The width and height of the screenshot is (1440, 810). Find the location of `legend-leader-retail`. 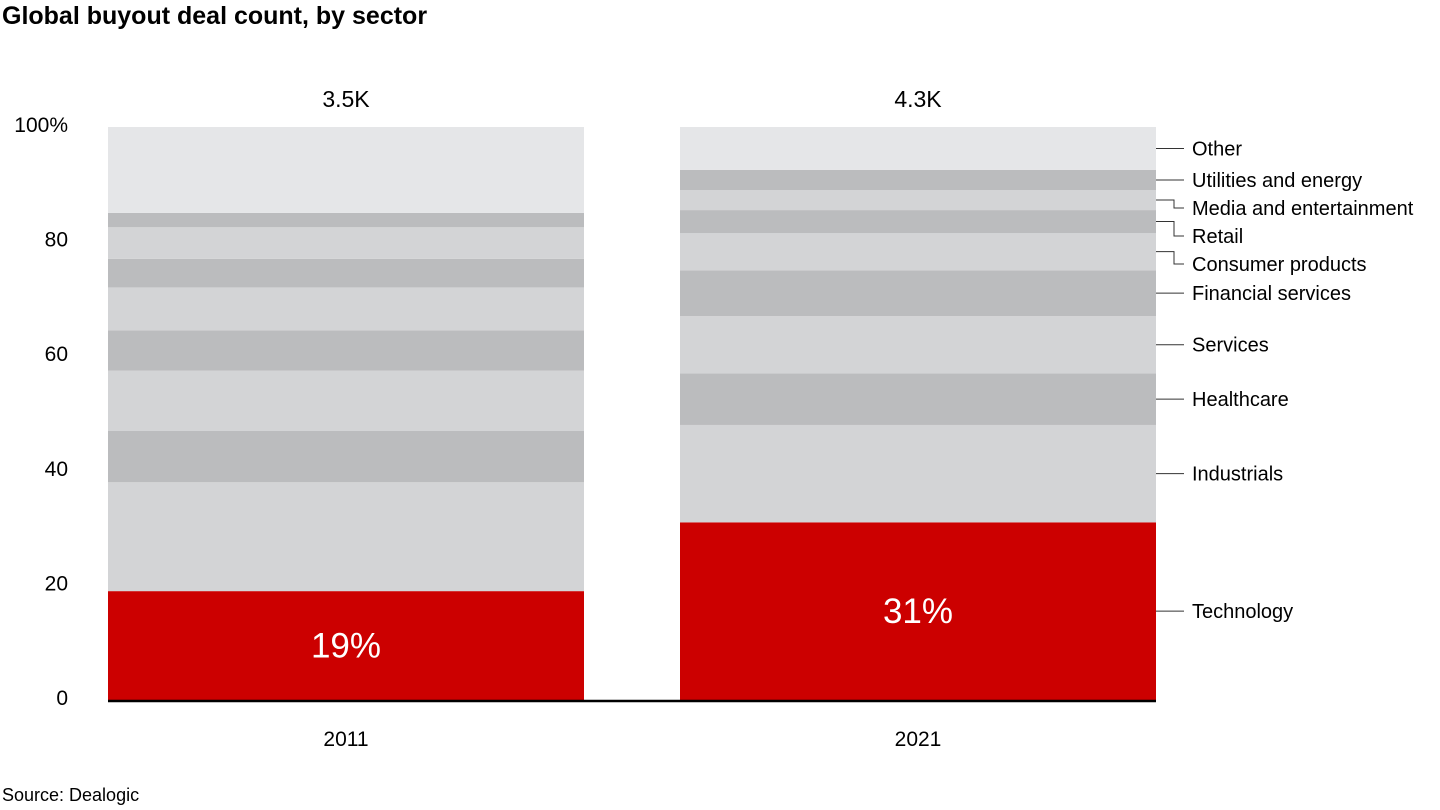

legend-leader-retail is located at coordinates (1170, 229).